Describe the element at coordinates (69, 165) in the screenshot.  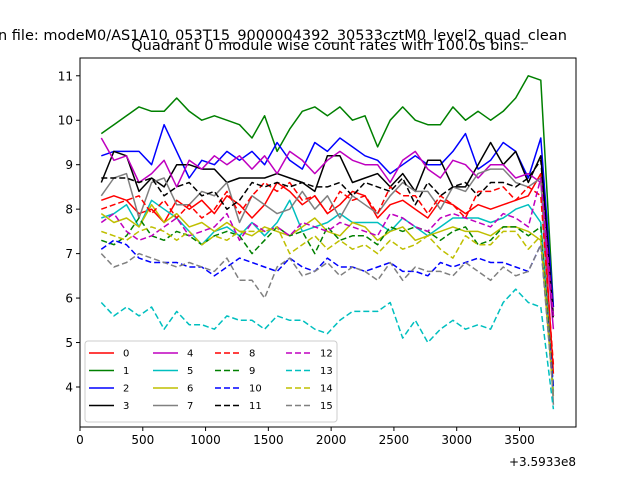
I see `y-tick-label: 9` at that location.